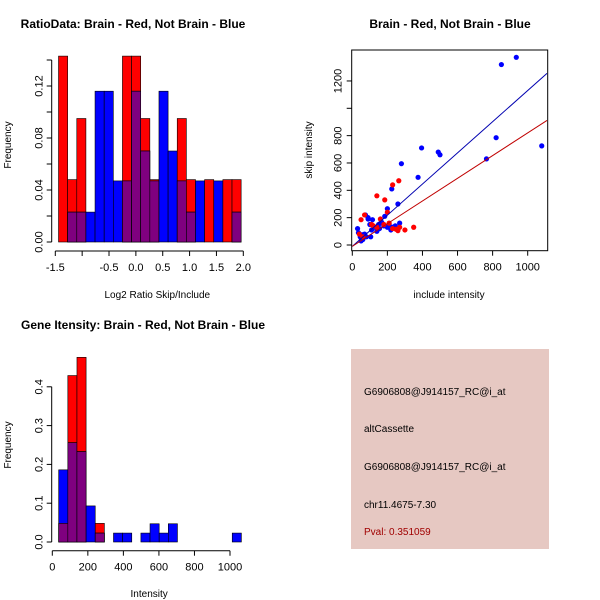 The height and width of the screenshot is (600, 600). What do you see at coordinates (40, 241) in the screenshot?
I see `ratio-hist-y-tick-label: 0.00` at bounding box center [40, 241].